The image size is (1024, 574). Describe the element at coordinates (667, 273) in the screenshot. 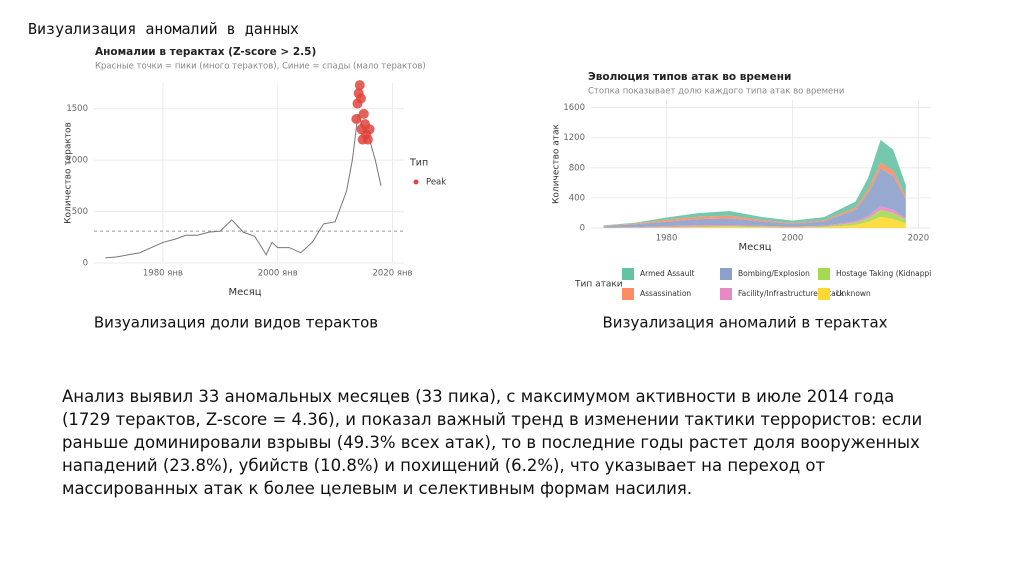

I see `legend-label: Armed Assault` at that location.